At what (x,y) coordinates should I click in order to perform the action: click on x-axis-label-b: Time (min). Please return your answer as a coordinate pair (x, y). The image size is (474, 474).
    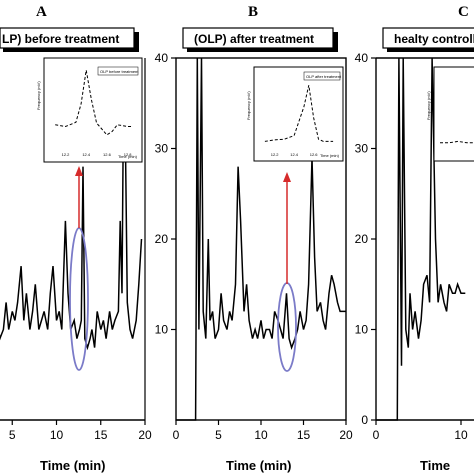
    Looking at the image, I should click on (259, 465).